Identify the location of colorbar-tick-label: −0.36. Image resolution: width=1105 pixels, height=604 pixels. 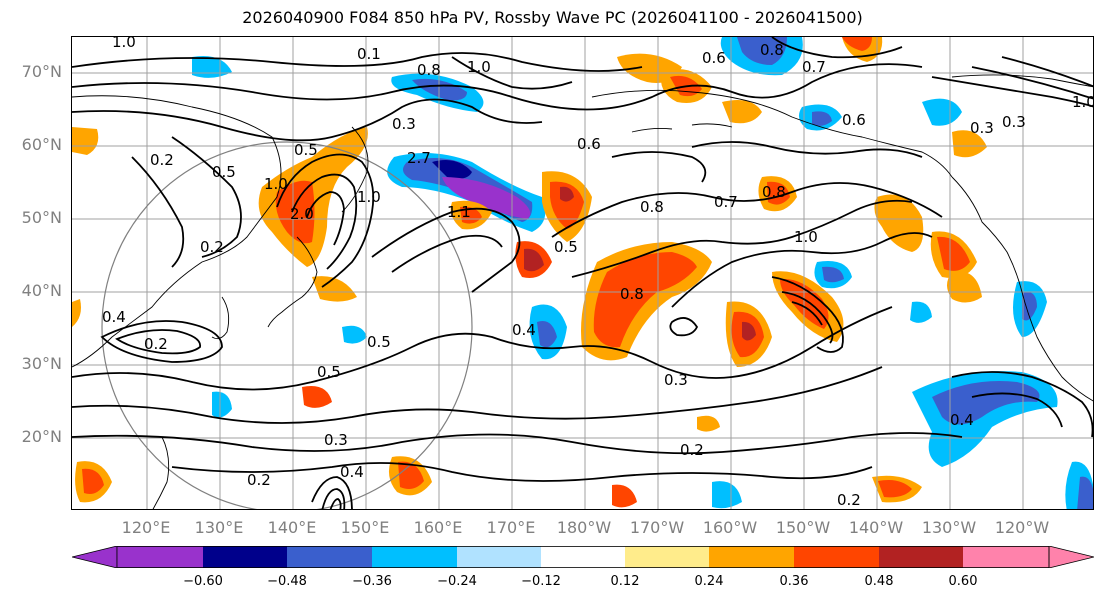
(372, 581).